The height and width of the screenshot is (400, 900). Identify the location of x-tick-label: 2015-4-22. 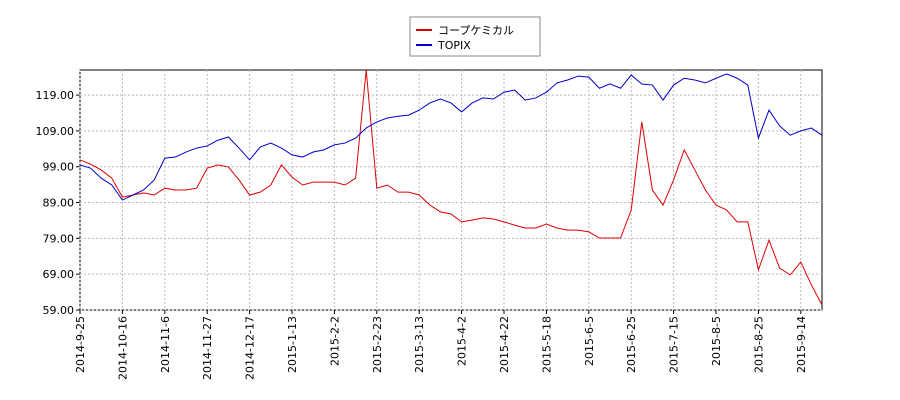
(504, 344).